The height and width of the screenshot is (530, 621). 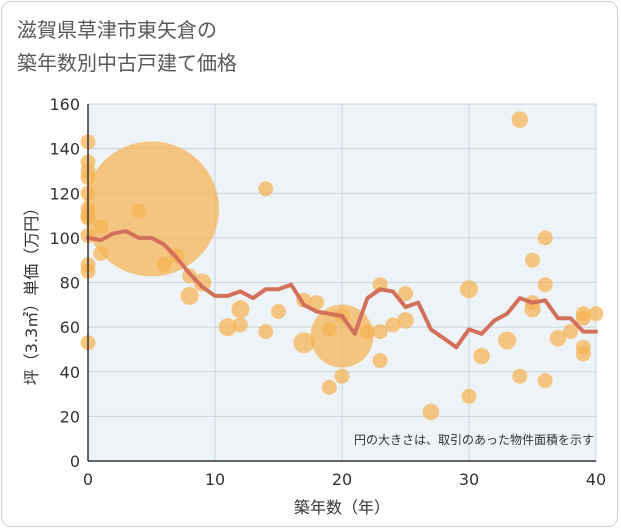 I want to click on y-tick-label: 20, so click(x=70, y=416).